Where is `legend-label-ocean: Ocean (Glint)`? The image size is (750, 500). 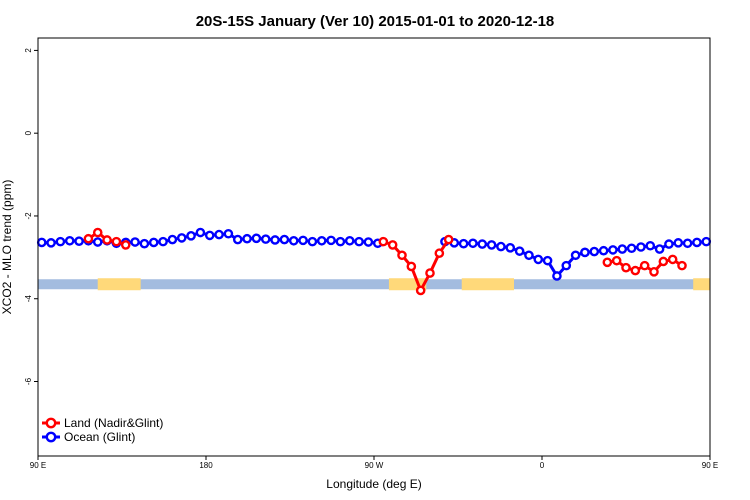
legend-label-ocean: Ocean (Glint) is located at coordinates (99, 437).